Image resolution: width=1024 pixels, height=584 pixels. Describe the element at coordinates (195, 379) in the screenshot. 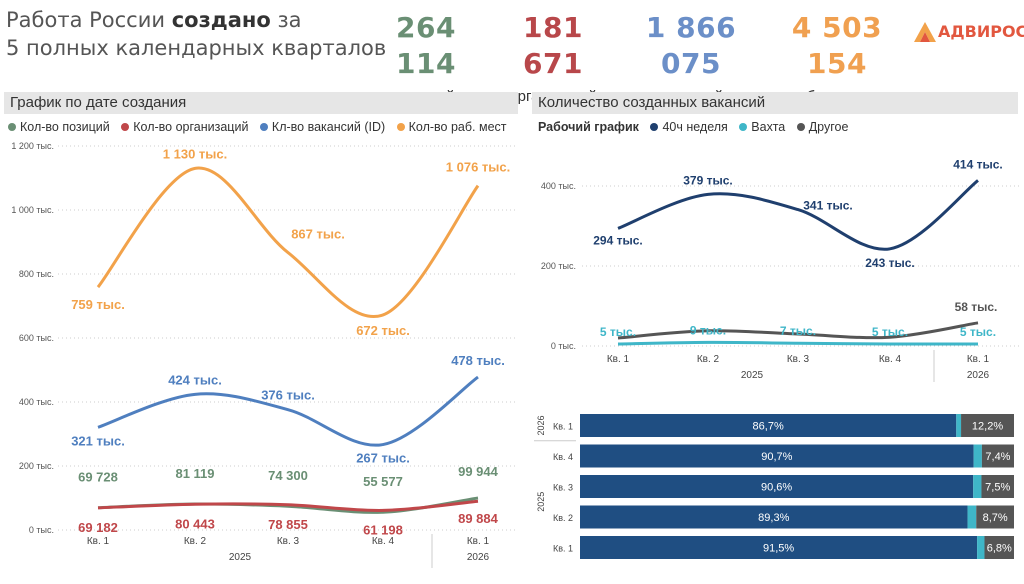

I see `data-label: 424 тыс.` at that location.